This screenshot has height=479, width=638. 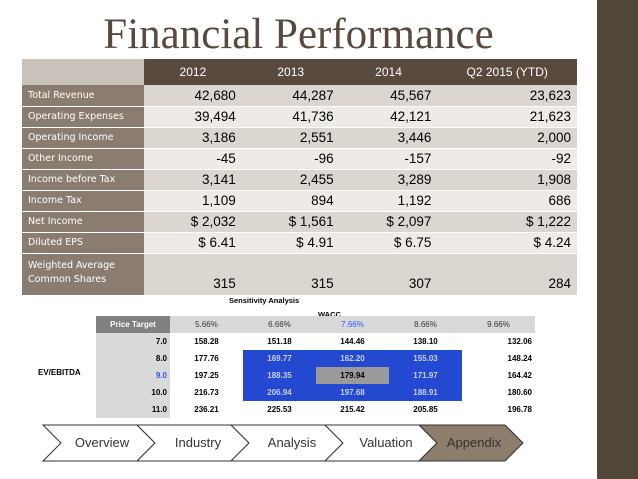 What do you see at coordinates (83, 159) in the screenshot?
I see `row-label: Other Income` at bounding box center [83, 159].